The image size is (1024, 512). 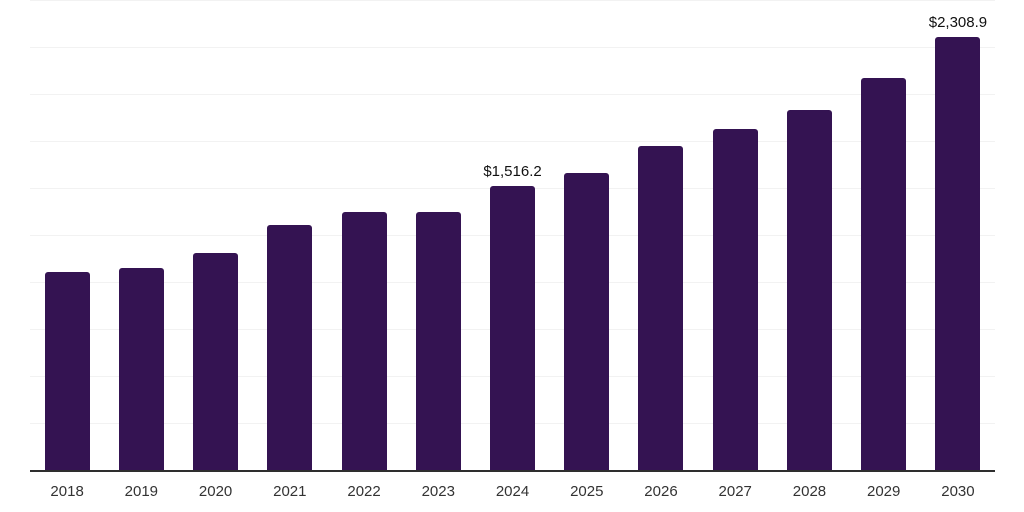 I want to click on x-tick-2023: 2023, so click(x=438, y=491).